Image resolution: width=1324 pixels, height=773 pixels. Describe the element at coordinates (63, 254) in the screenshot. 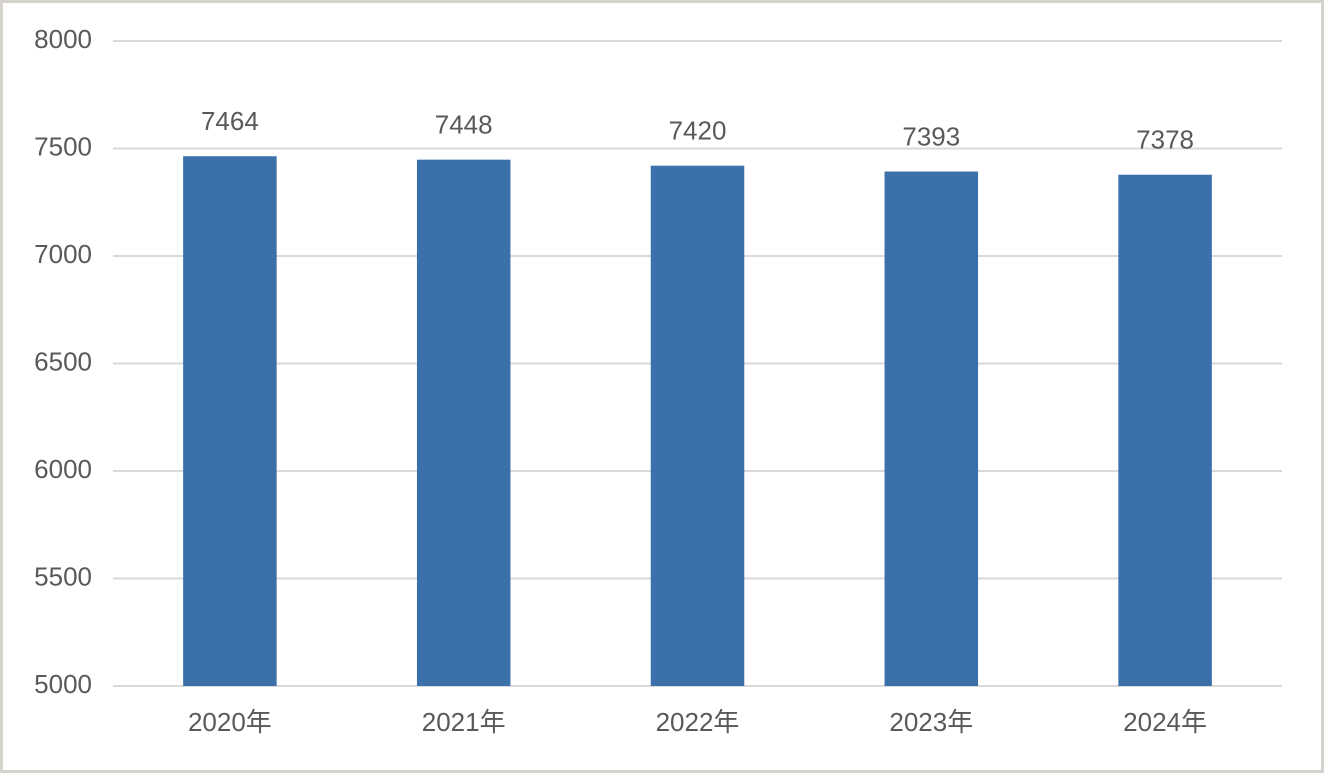

I see `y-tick-label: 7000` at that location.